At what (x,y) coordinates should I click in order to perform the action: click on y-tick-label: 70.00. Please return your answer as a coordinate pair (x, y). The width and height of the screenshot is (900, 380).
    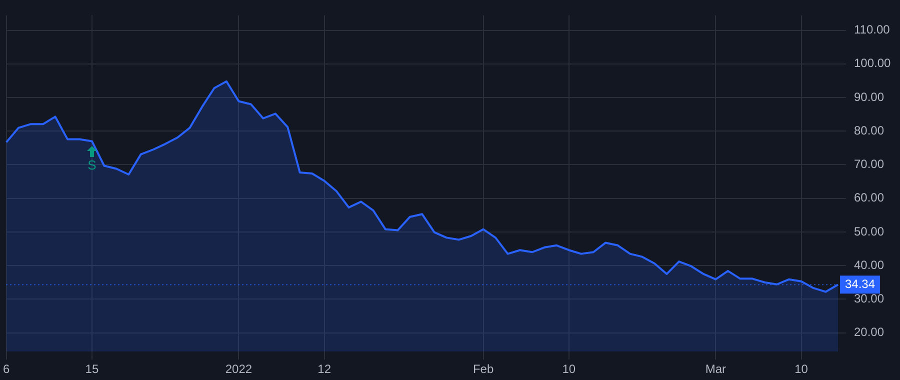
    Looking at the image, I should click on (869, 164).